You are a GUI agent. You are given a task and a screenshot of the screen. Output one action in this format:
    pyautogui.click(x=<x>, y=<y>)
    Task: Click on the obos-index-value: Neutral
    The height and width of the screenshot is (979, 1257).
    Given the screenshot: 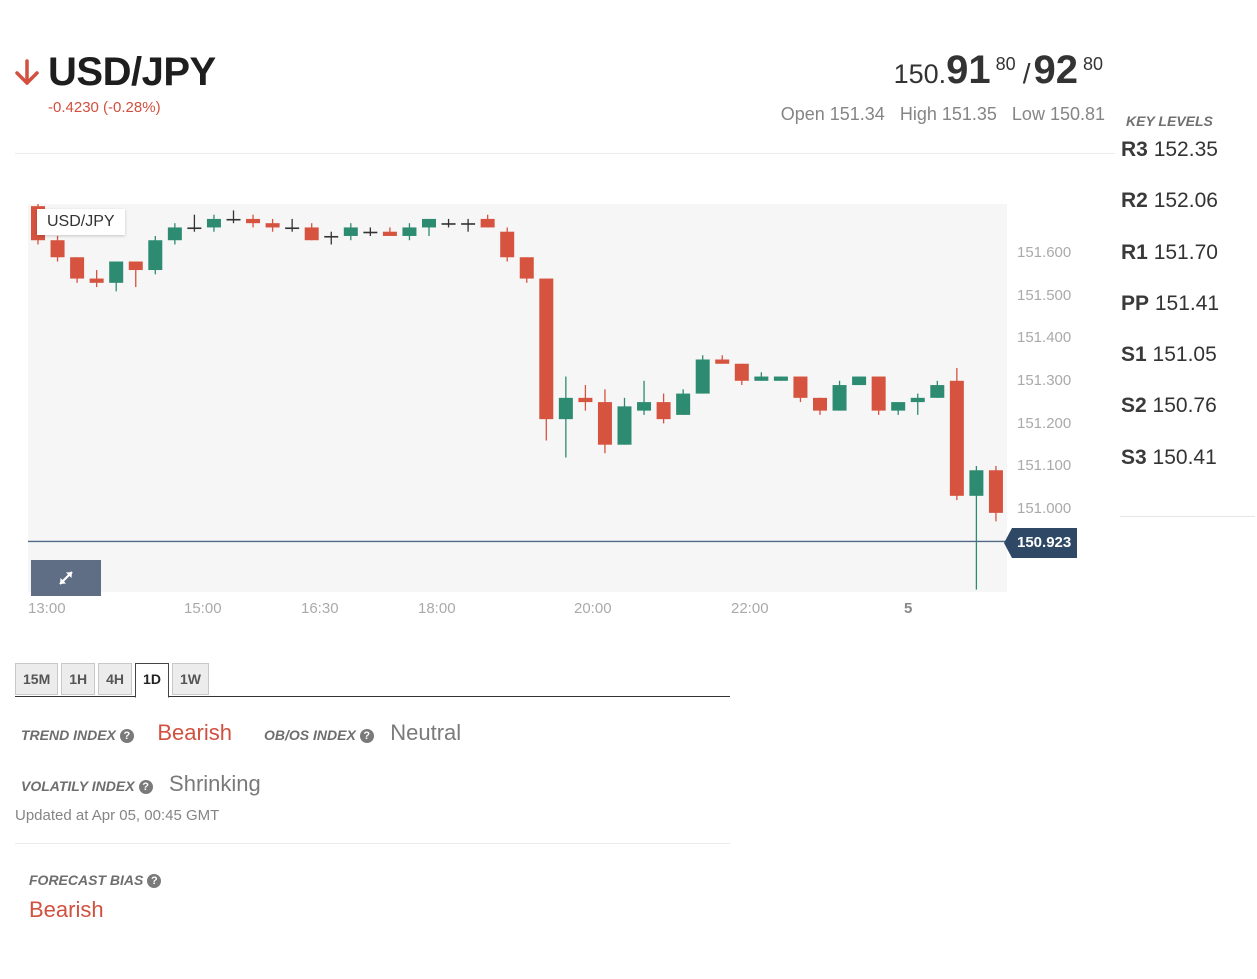 What is the action you would take?
    pyautogui.click(x=426, y=732)
    